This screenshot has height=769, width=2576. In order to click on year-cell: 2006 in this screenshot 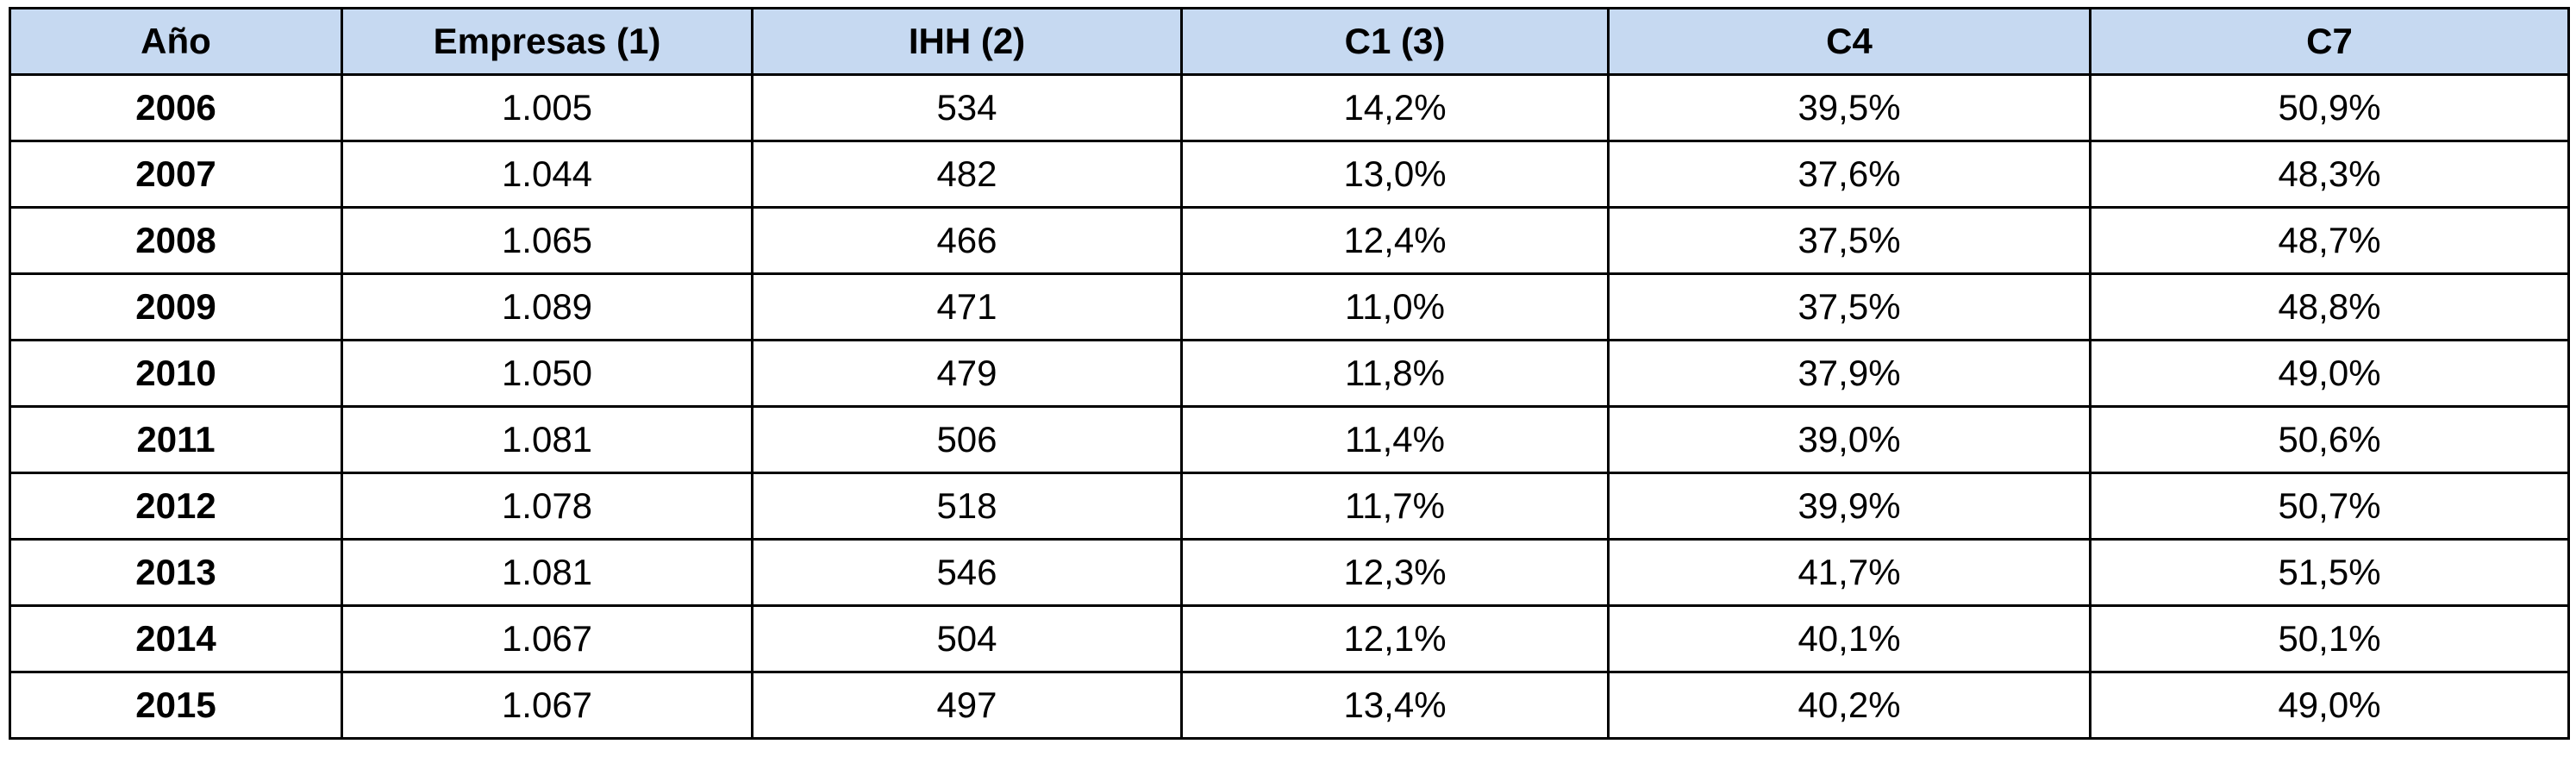, I will do `click(176, 107)`.